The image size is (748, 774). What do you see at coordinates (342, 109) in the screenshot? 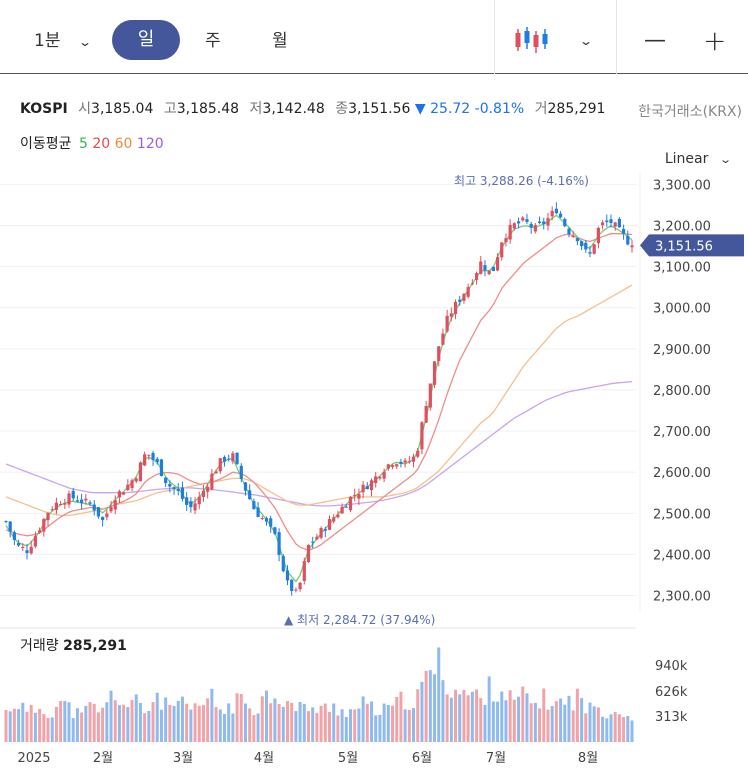
I see `close-label: 종` at bounding box center [342, 109].